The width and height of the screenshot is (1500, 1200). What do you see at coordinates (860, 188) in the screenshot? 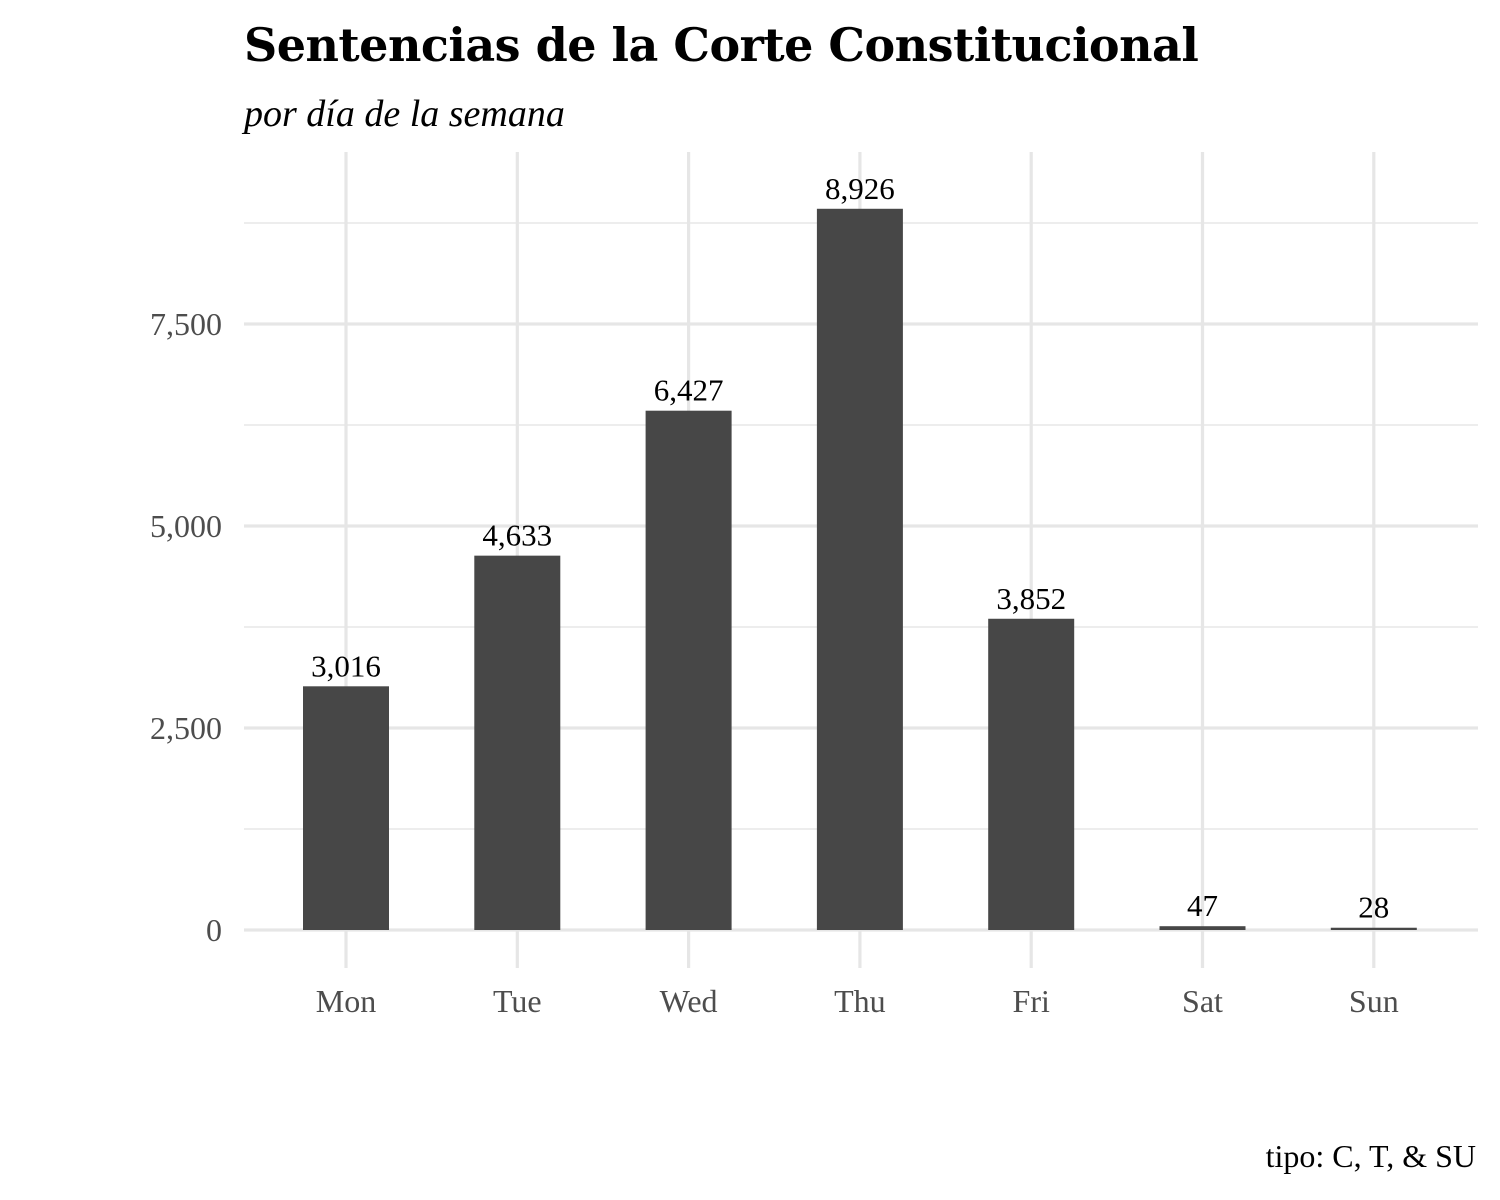
I see `data-label: 8,926` at bounding box center [860, 188].